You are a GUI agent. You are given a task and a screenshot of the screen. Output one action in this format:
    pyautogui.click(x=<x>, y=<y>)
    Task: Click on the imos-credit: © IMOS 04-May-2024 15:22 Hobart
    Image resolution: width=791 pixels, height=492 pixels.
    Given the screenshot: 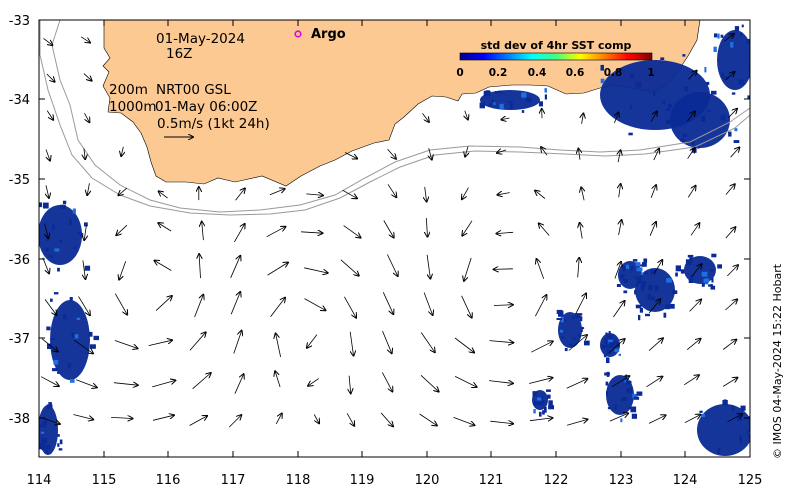 What is the action you would take?
    pyautogui.click(x=777, y=361)
    